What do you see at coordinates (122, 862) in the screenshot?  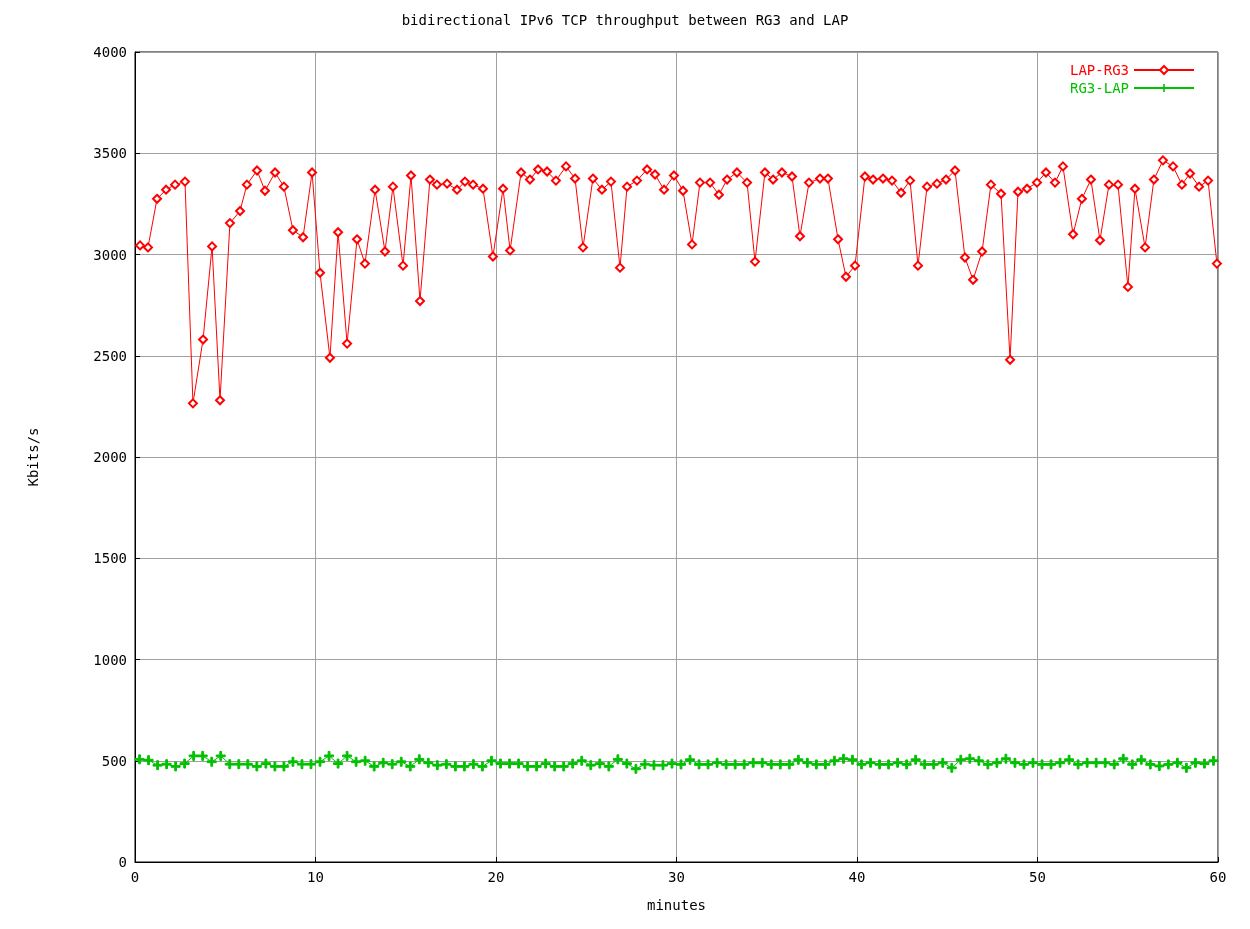 I see `y-tick-label: 0` at bounding box center [122, 862].